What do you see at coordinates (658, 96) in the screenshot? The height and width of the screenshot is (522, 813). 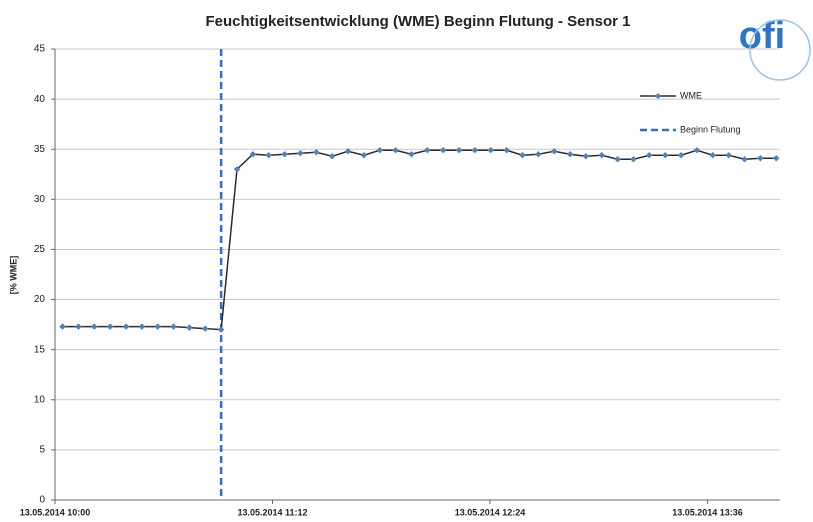 I see `legend-marker` at bounding box center [658, 96].